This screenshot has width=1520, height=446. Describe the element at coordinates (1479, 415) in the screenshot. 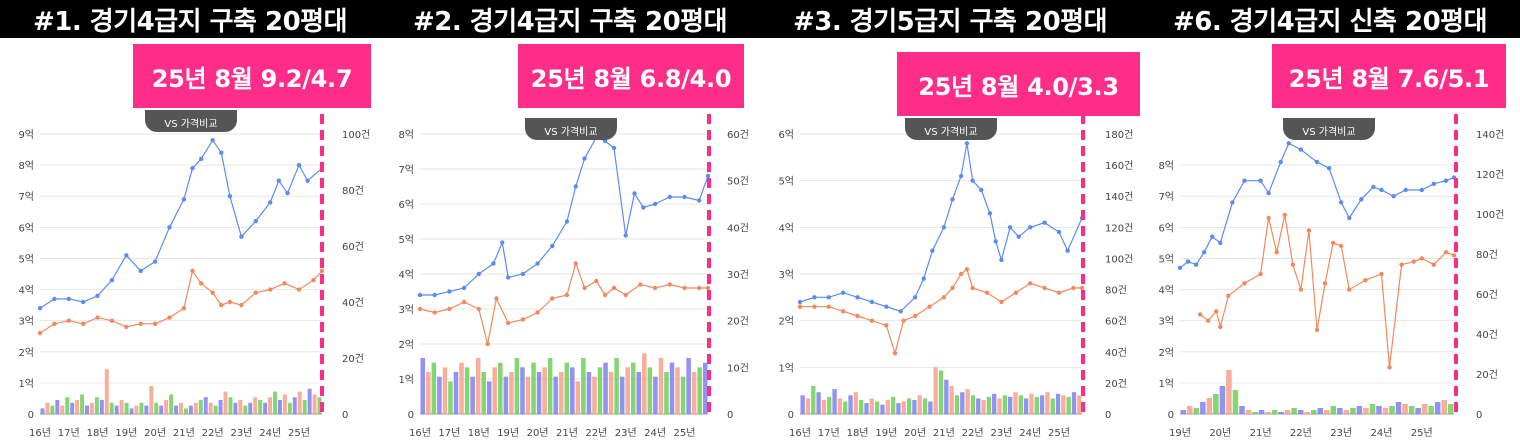

I see `y-right-tick-label: 0` at that location.